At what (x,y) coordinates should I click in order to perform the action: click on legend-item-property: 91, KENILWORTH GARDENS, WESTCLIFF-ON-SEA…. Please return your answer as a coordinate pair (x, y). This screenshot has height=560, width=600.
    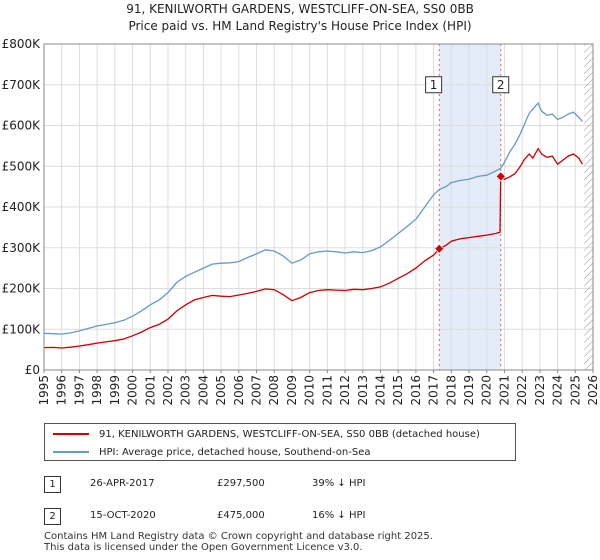
    Looking at the image, I should click on (266, 434).